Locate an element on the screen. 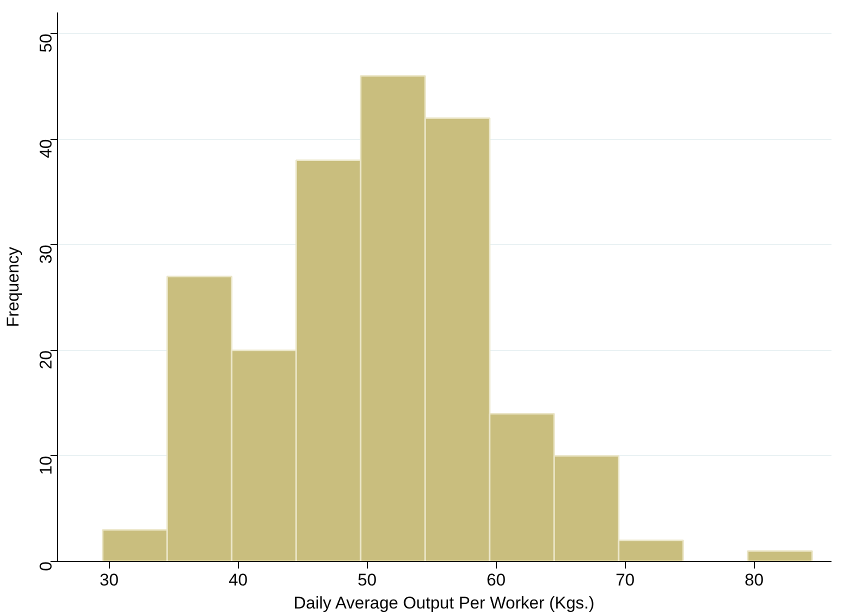 This screenshot has width=843, height=615. x-axis-title: Daily Average Output Per Worker (Kgs.) is located at coordinates (444, 603).